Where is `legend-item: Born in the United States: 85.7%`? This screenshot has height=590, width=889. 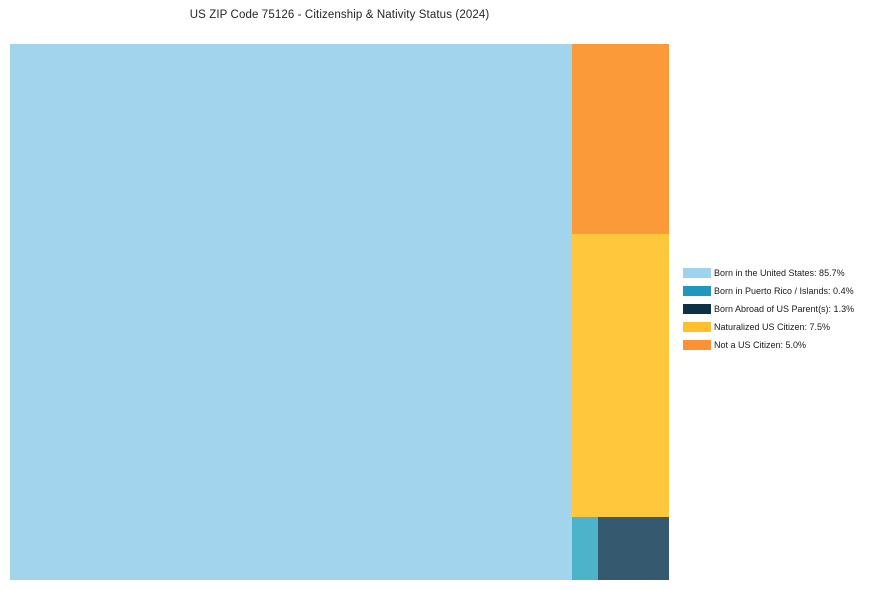
legend-item: Born in the United States: 85.7% is located at coordinates (768, 273).